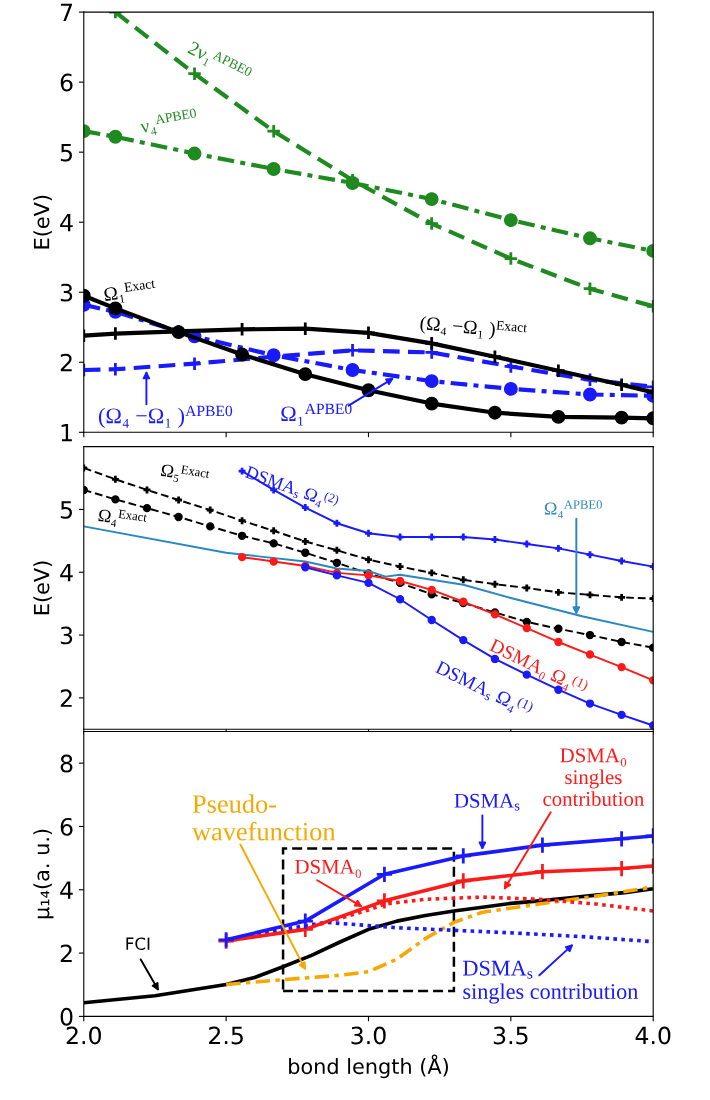 The height and width of the screenshot is (1100, 710). What do you see at coordinates (83, 1035) in the screenshot?
I see `x-tick-label: 2.0` at bounding box center [83, 1035].